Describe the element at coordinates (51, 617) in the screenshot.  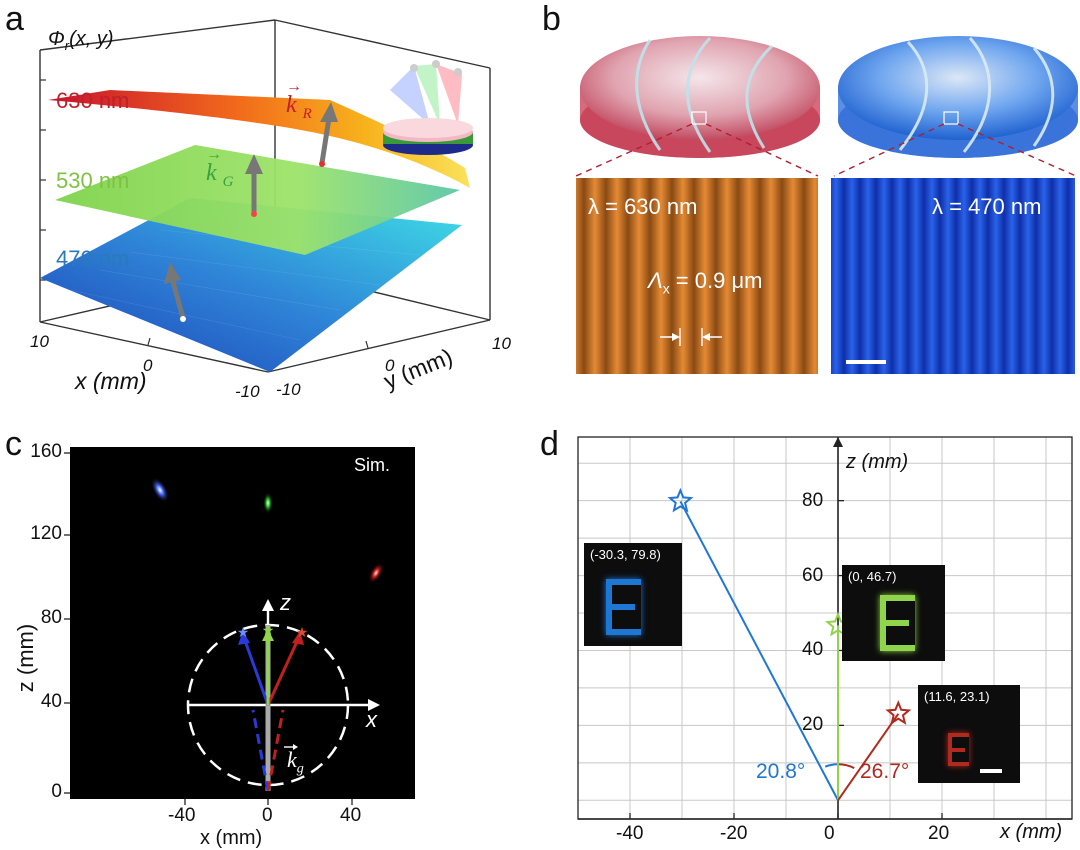
I see `c-y-tick-80: 80` at that location.